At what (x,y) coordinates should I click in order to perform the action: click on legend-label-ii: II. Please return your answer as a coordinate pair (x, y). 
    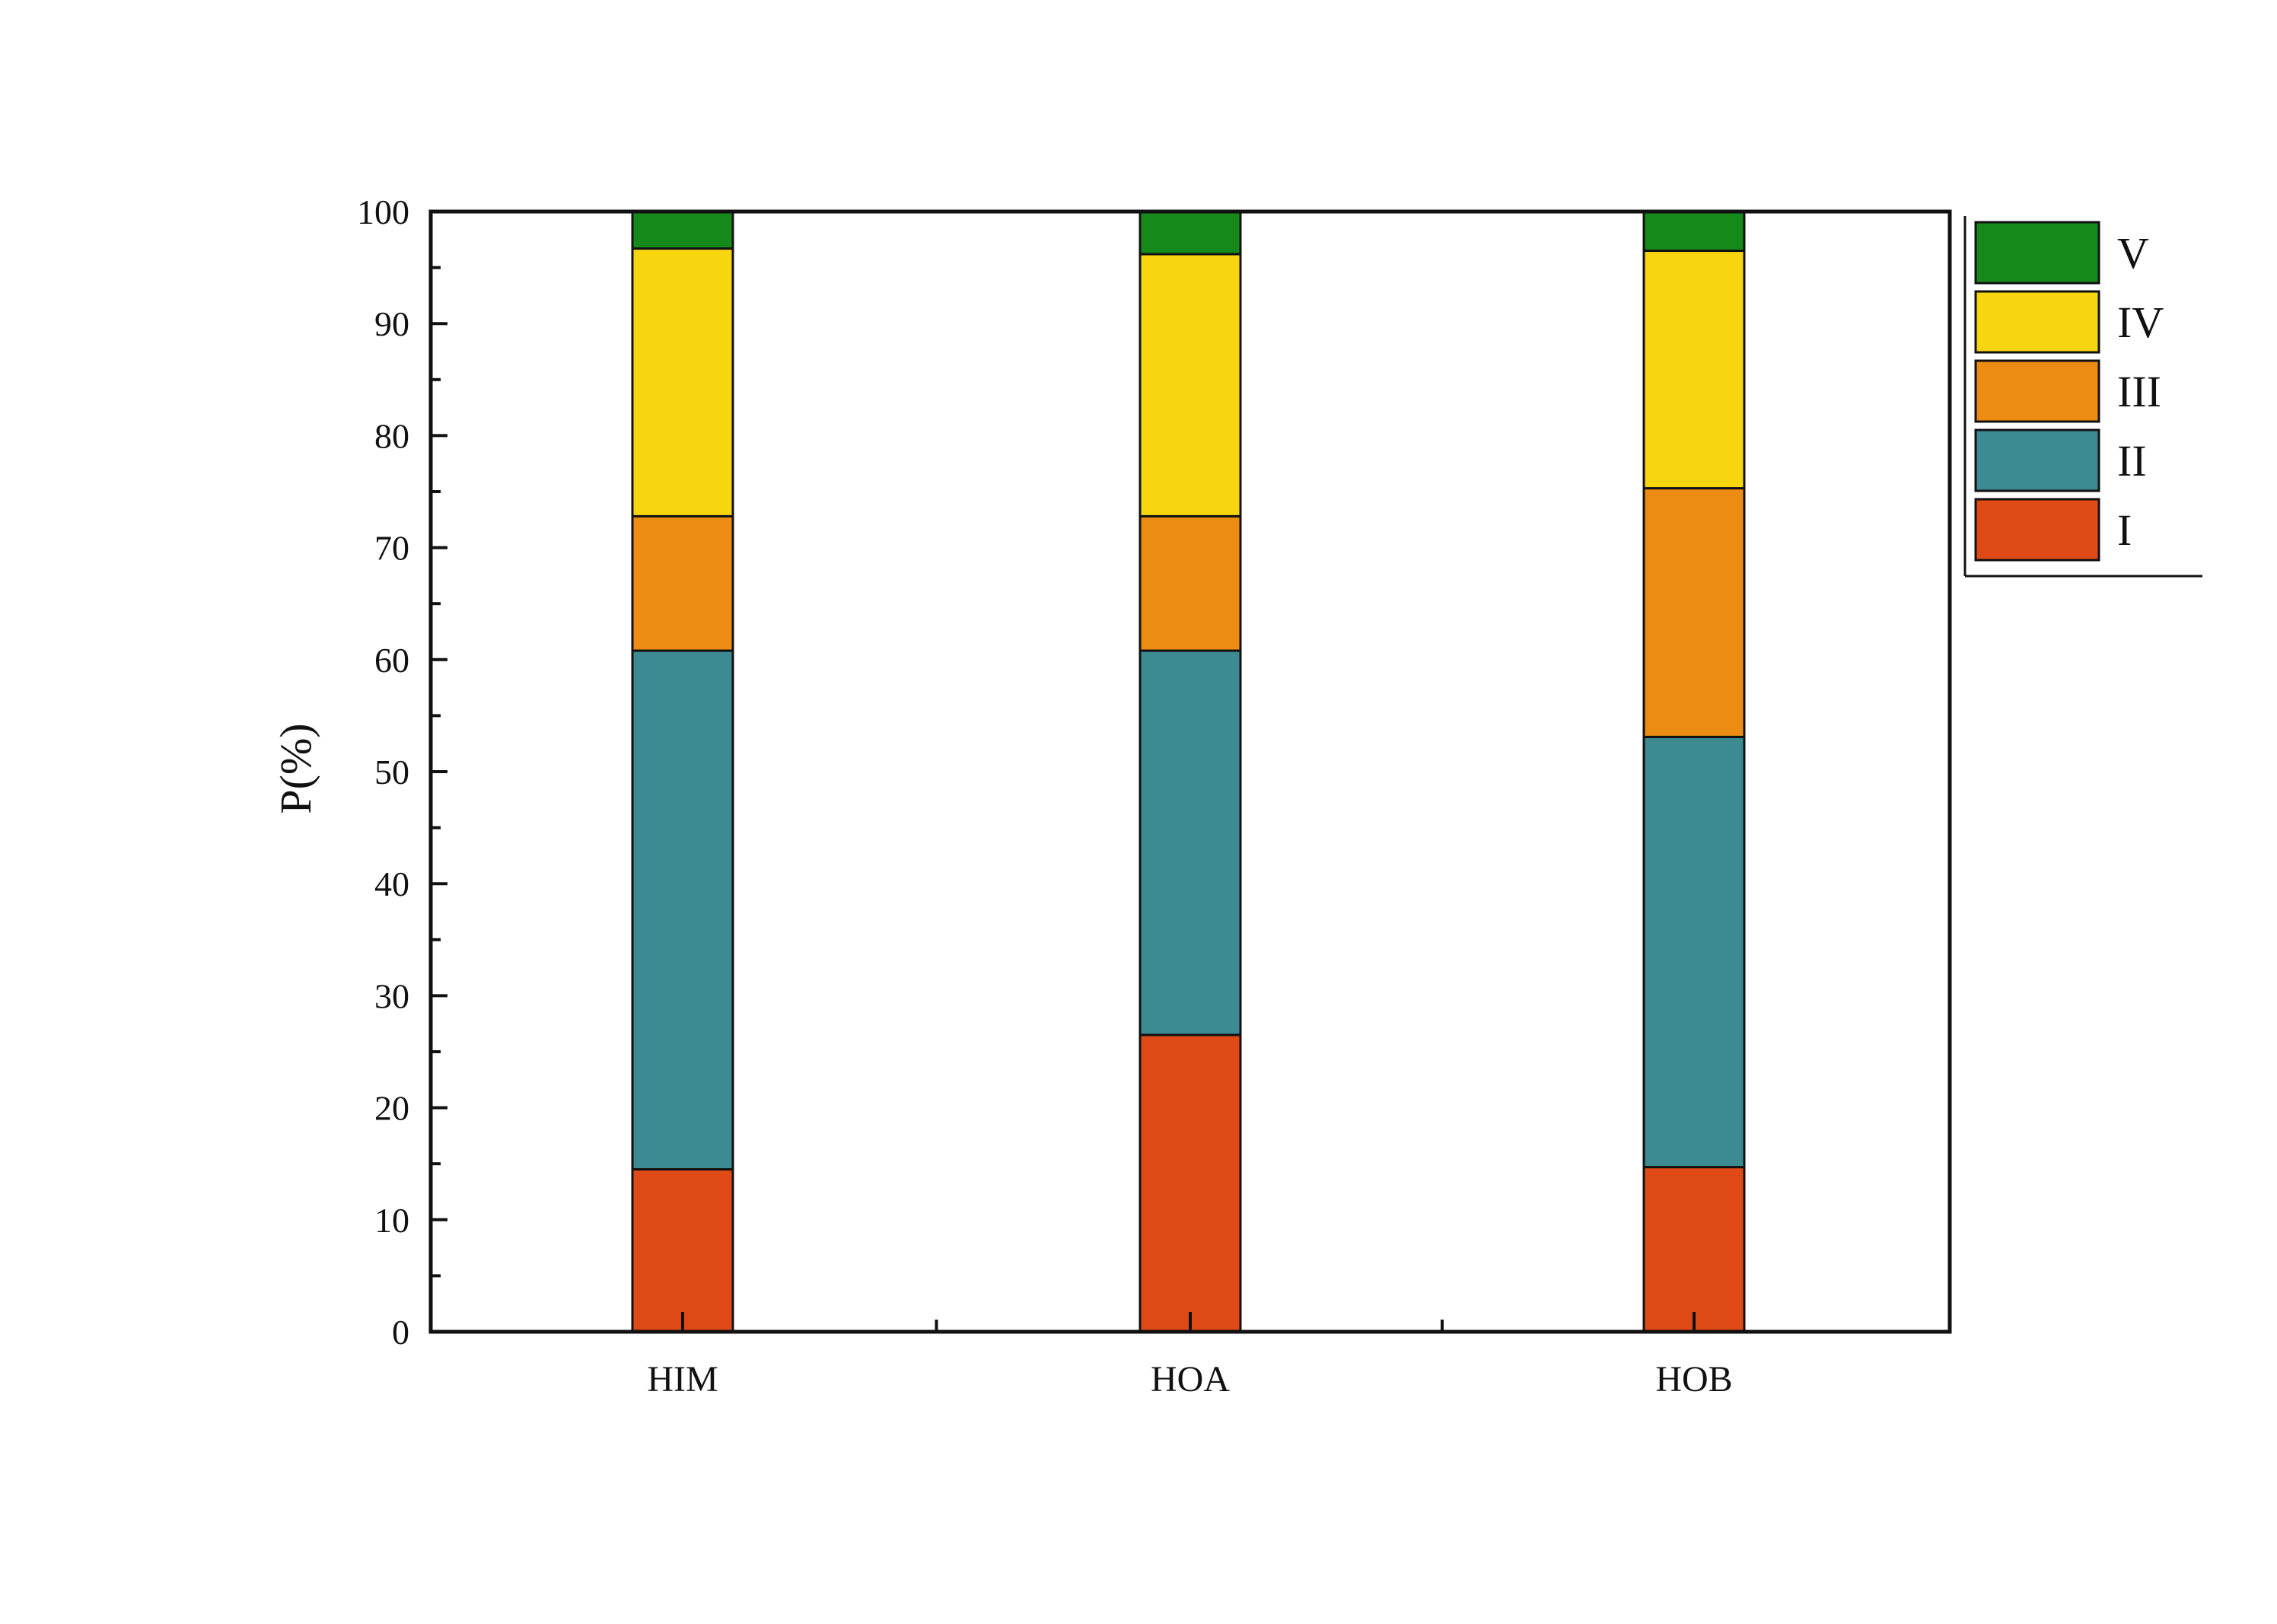
    Looking at the image, I should click on (2132, 461).